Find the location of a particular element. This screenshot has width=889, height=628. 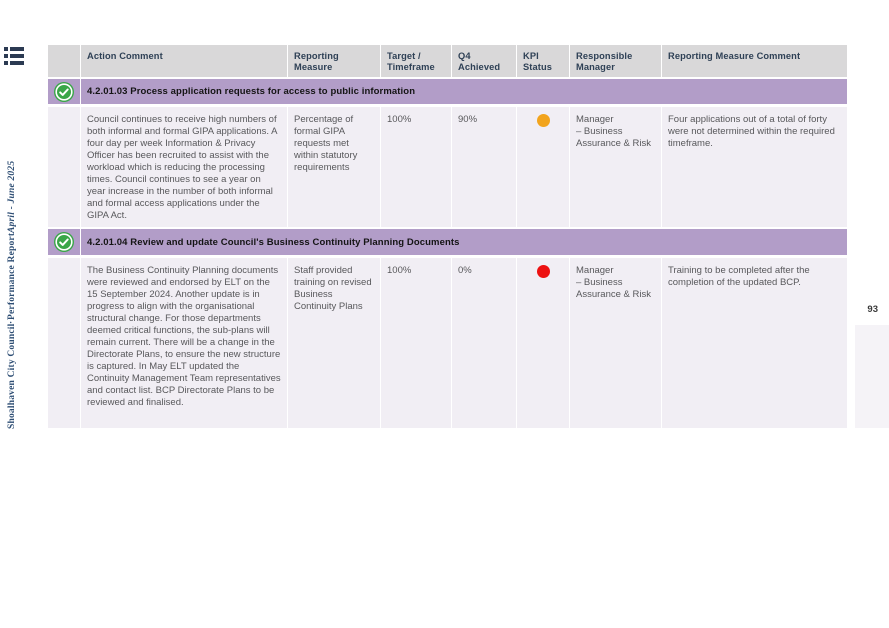

side-label-report: Performance Report is located at coordinates (12, 277).